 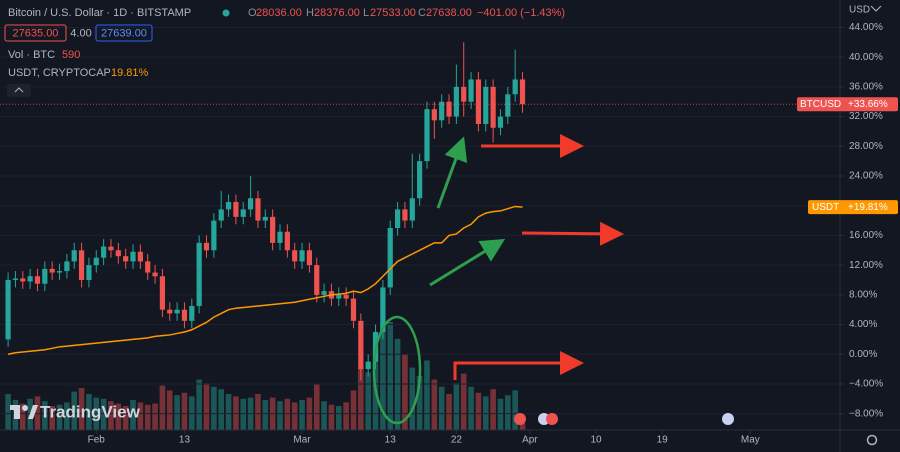 I want to click on bid-price: 27635.00, so click(x=36, y=33).